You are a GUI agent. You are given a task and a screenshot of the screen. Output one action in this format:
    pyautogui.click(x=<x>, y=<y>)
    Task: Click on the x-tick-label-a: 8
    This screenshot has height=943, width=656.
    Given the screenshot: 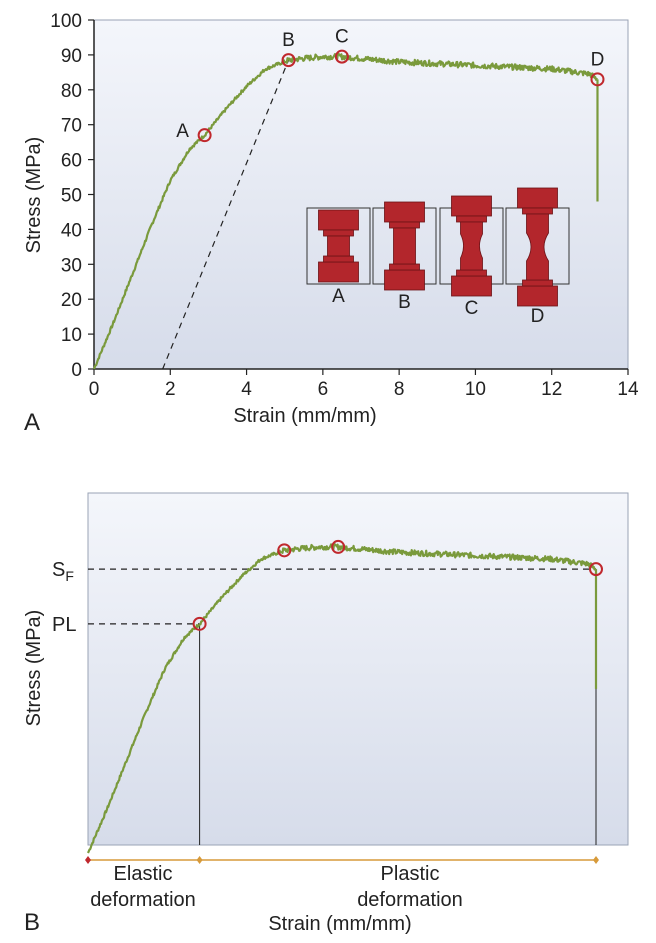 What is the action you would take?
    pyautogui.click(x=399, y=389)
    